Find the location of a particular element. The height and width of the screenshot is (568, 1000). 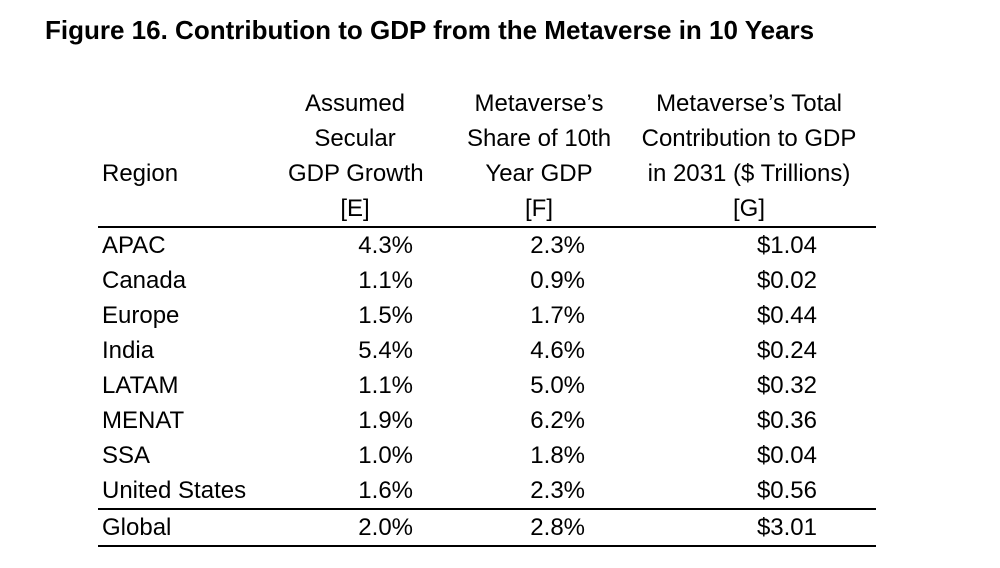

header-line: [G] is located at coordinates (748, 208).